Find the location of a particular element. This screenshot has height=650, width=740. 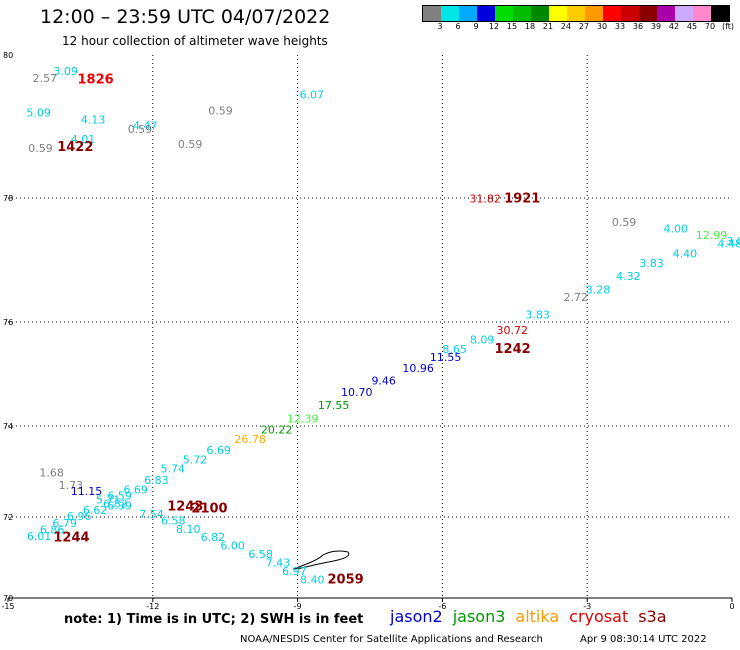

generated-timestamp: Apr 9 08:30:14 UTC 2022 is located at coordinates (643, 639).